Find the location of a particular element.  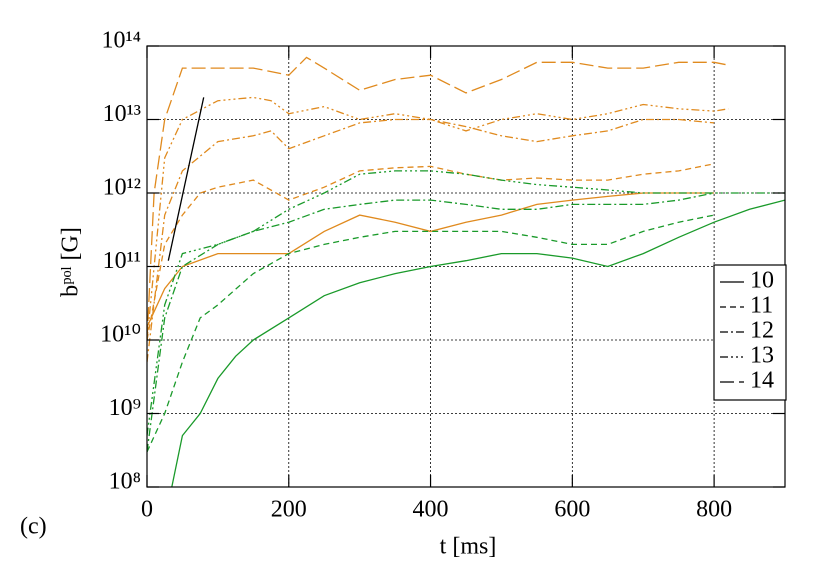

y-axis-label: bᵖᵒˡ [G] is located at coordinates (71, 262).